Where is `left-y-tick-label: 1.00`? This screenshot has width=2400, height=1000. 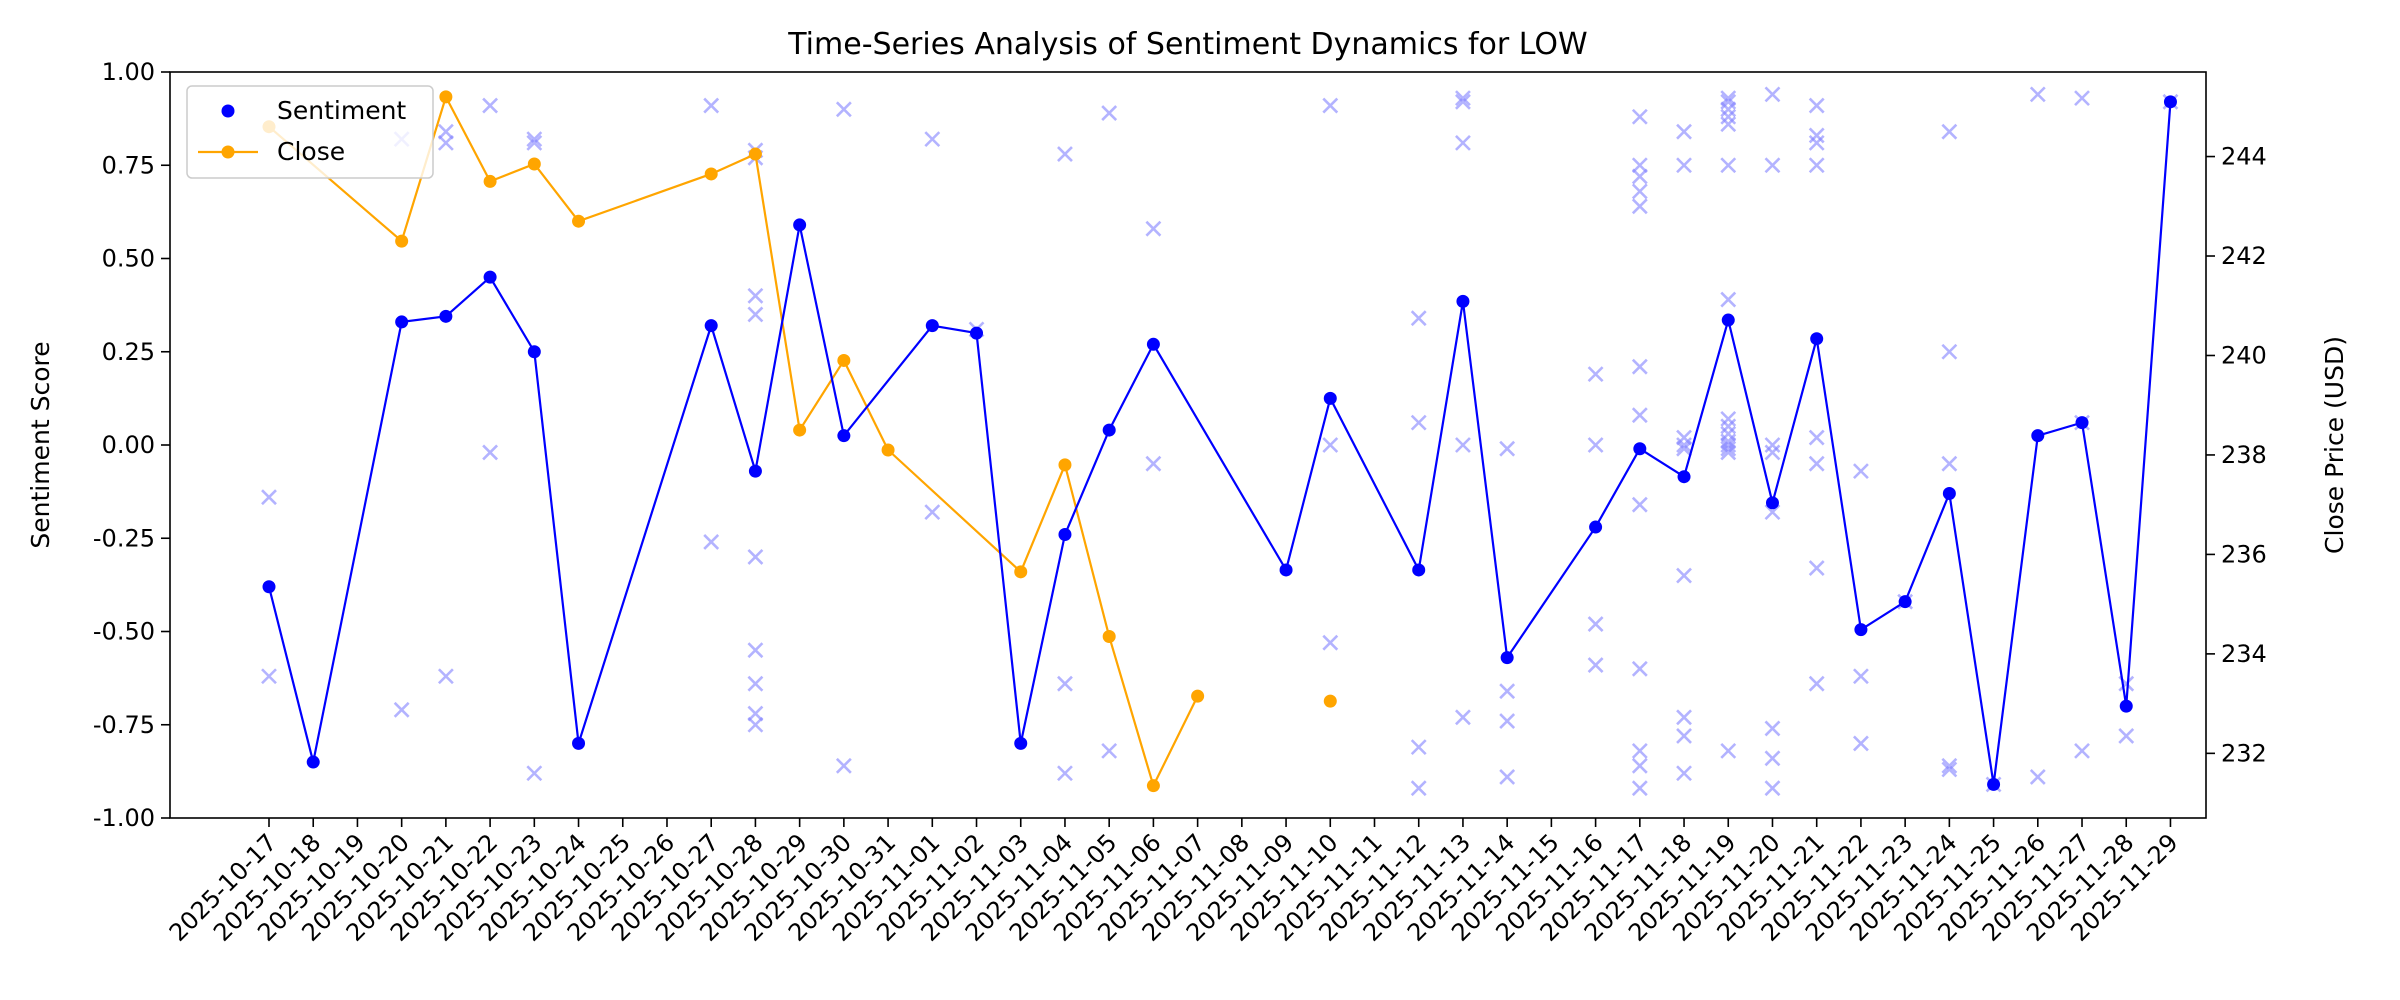
left-y-tick-label: 1.00 is located at coordinates (128, 72).